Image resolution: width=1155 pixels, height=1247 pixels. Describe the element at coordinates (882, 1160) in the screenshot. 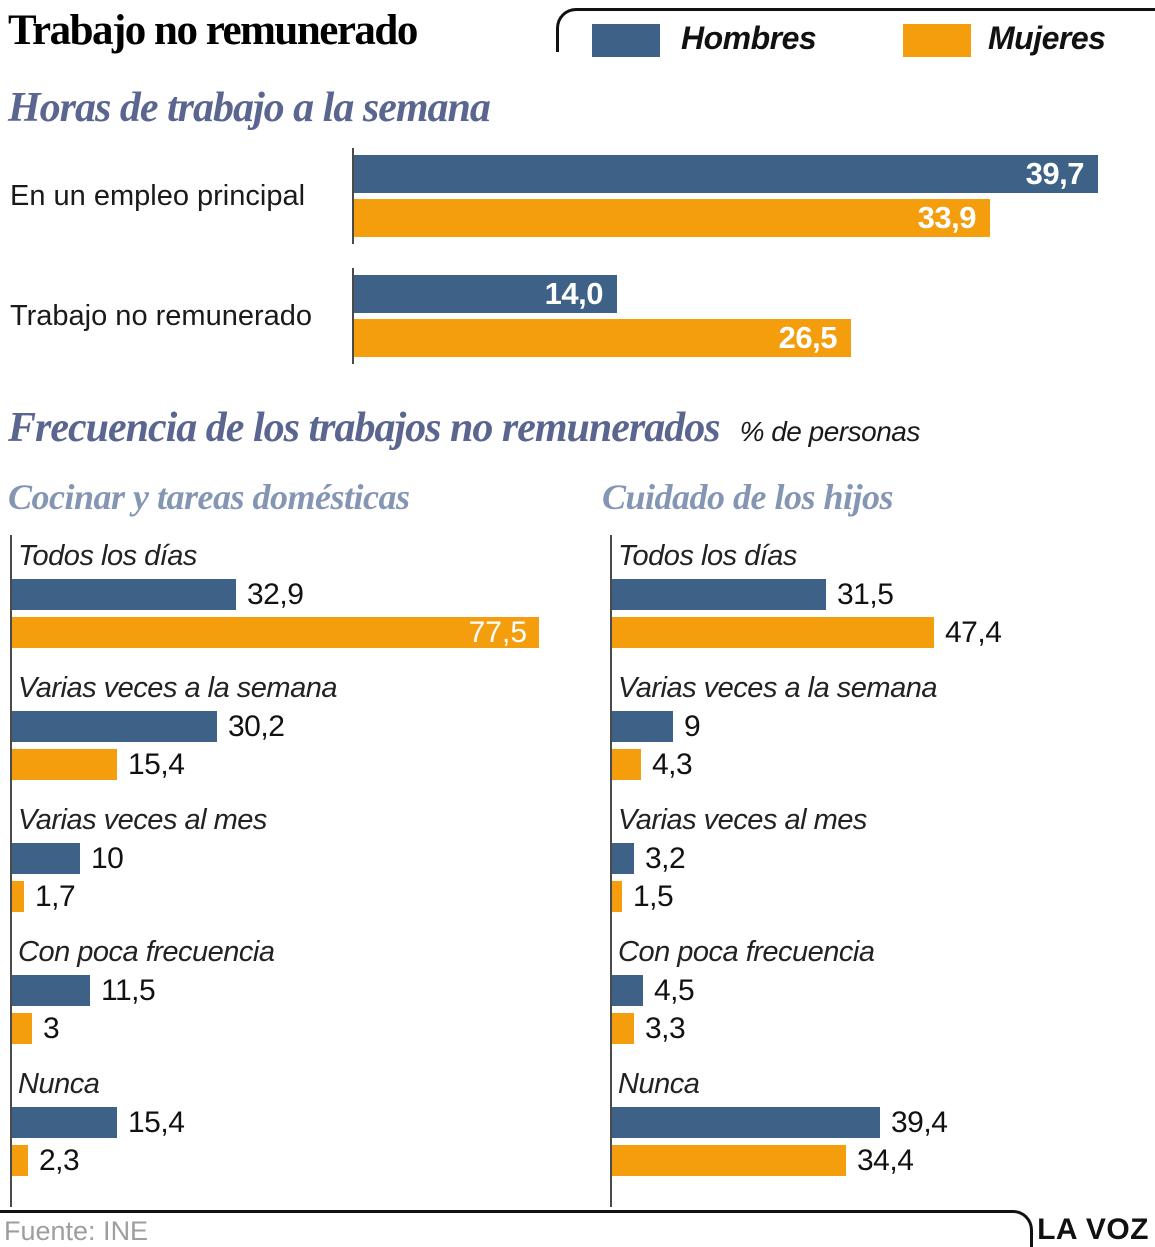

I see `bar-row: 34,4` at that location.